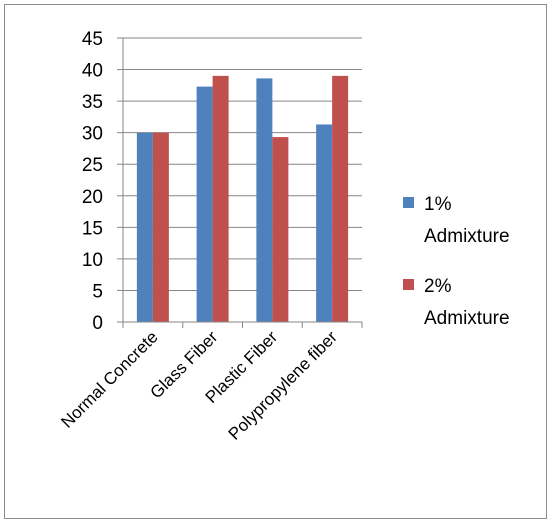 The image size is (553, 525). What do you see at coordinates (97, 291) in the screenshot?
I see `y-tick-label: 5` at bounding box center [97, 291].